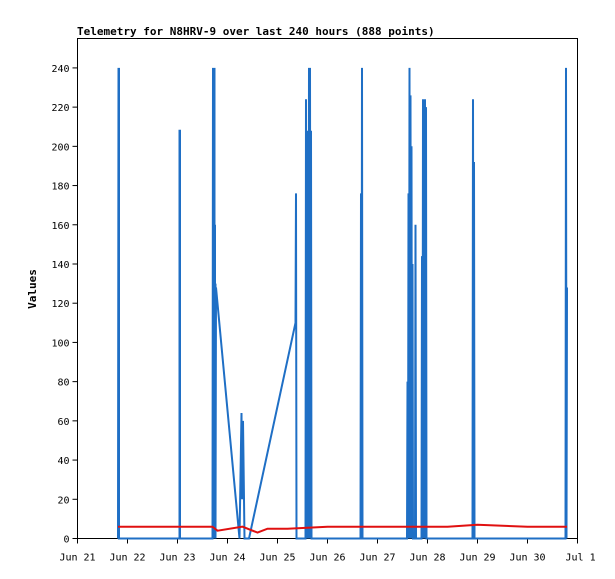 The width and height of the screenshot is (615, 579). I want to click on y-axis-label: Values, so click(32, 289).